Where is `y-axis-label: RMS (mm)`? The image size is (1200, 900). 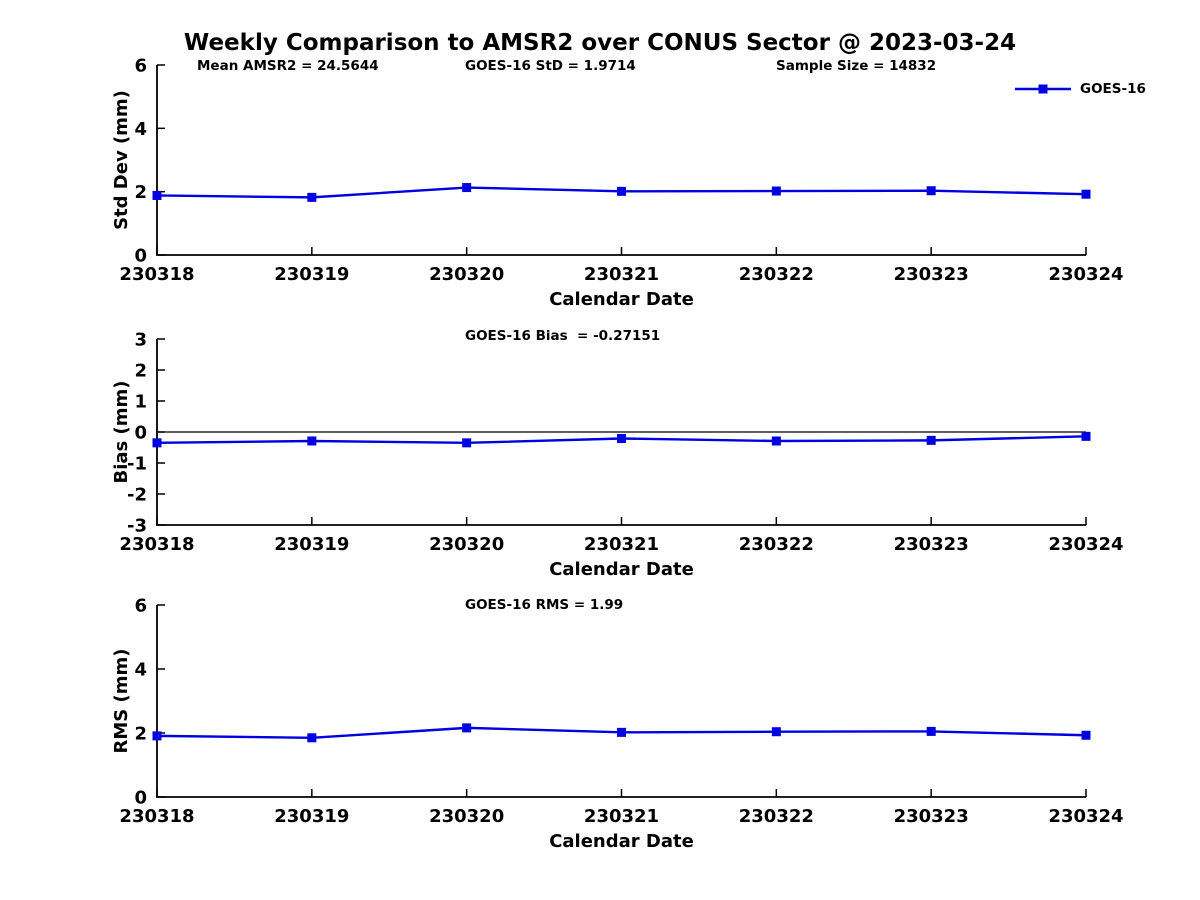
y-axis-label: RMS (mm) is located at coordinates (121, 701).